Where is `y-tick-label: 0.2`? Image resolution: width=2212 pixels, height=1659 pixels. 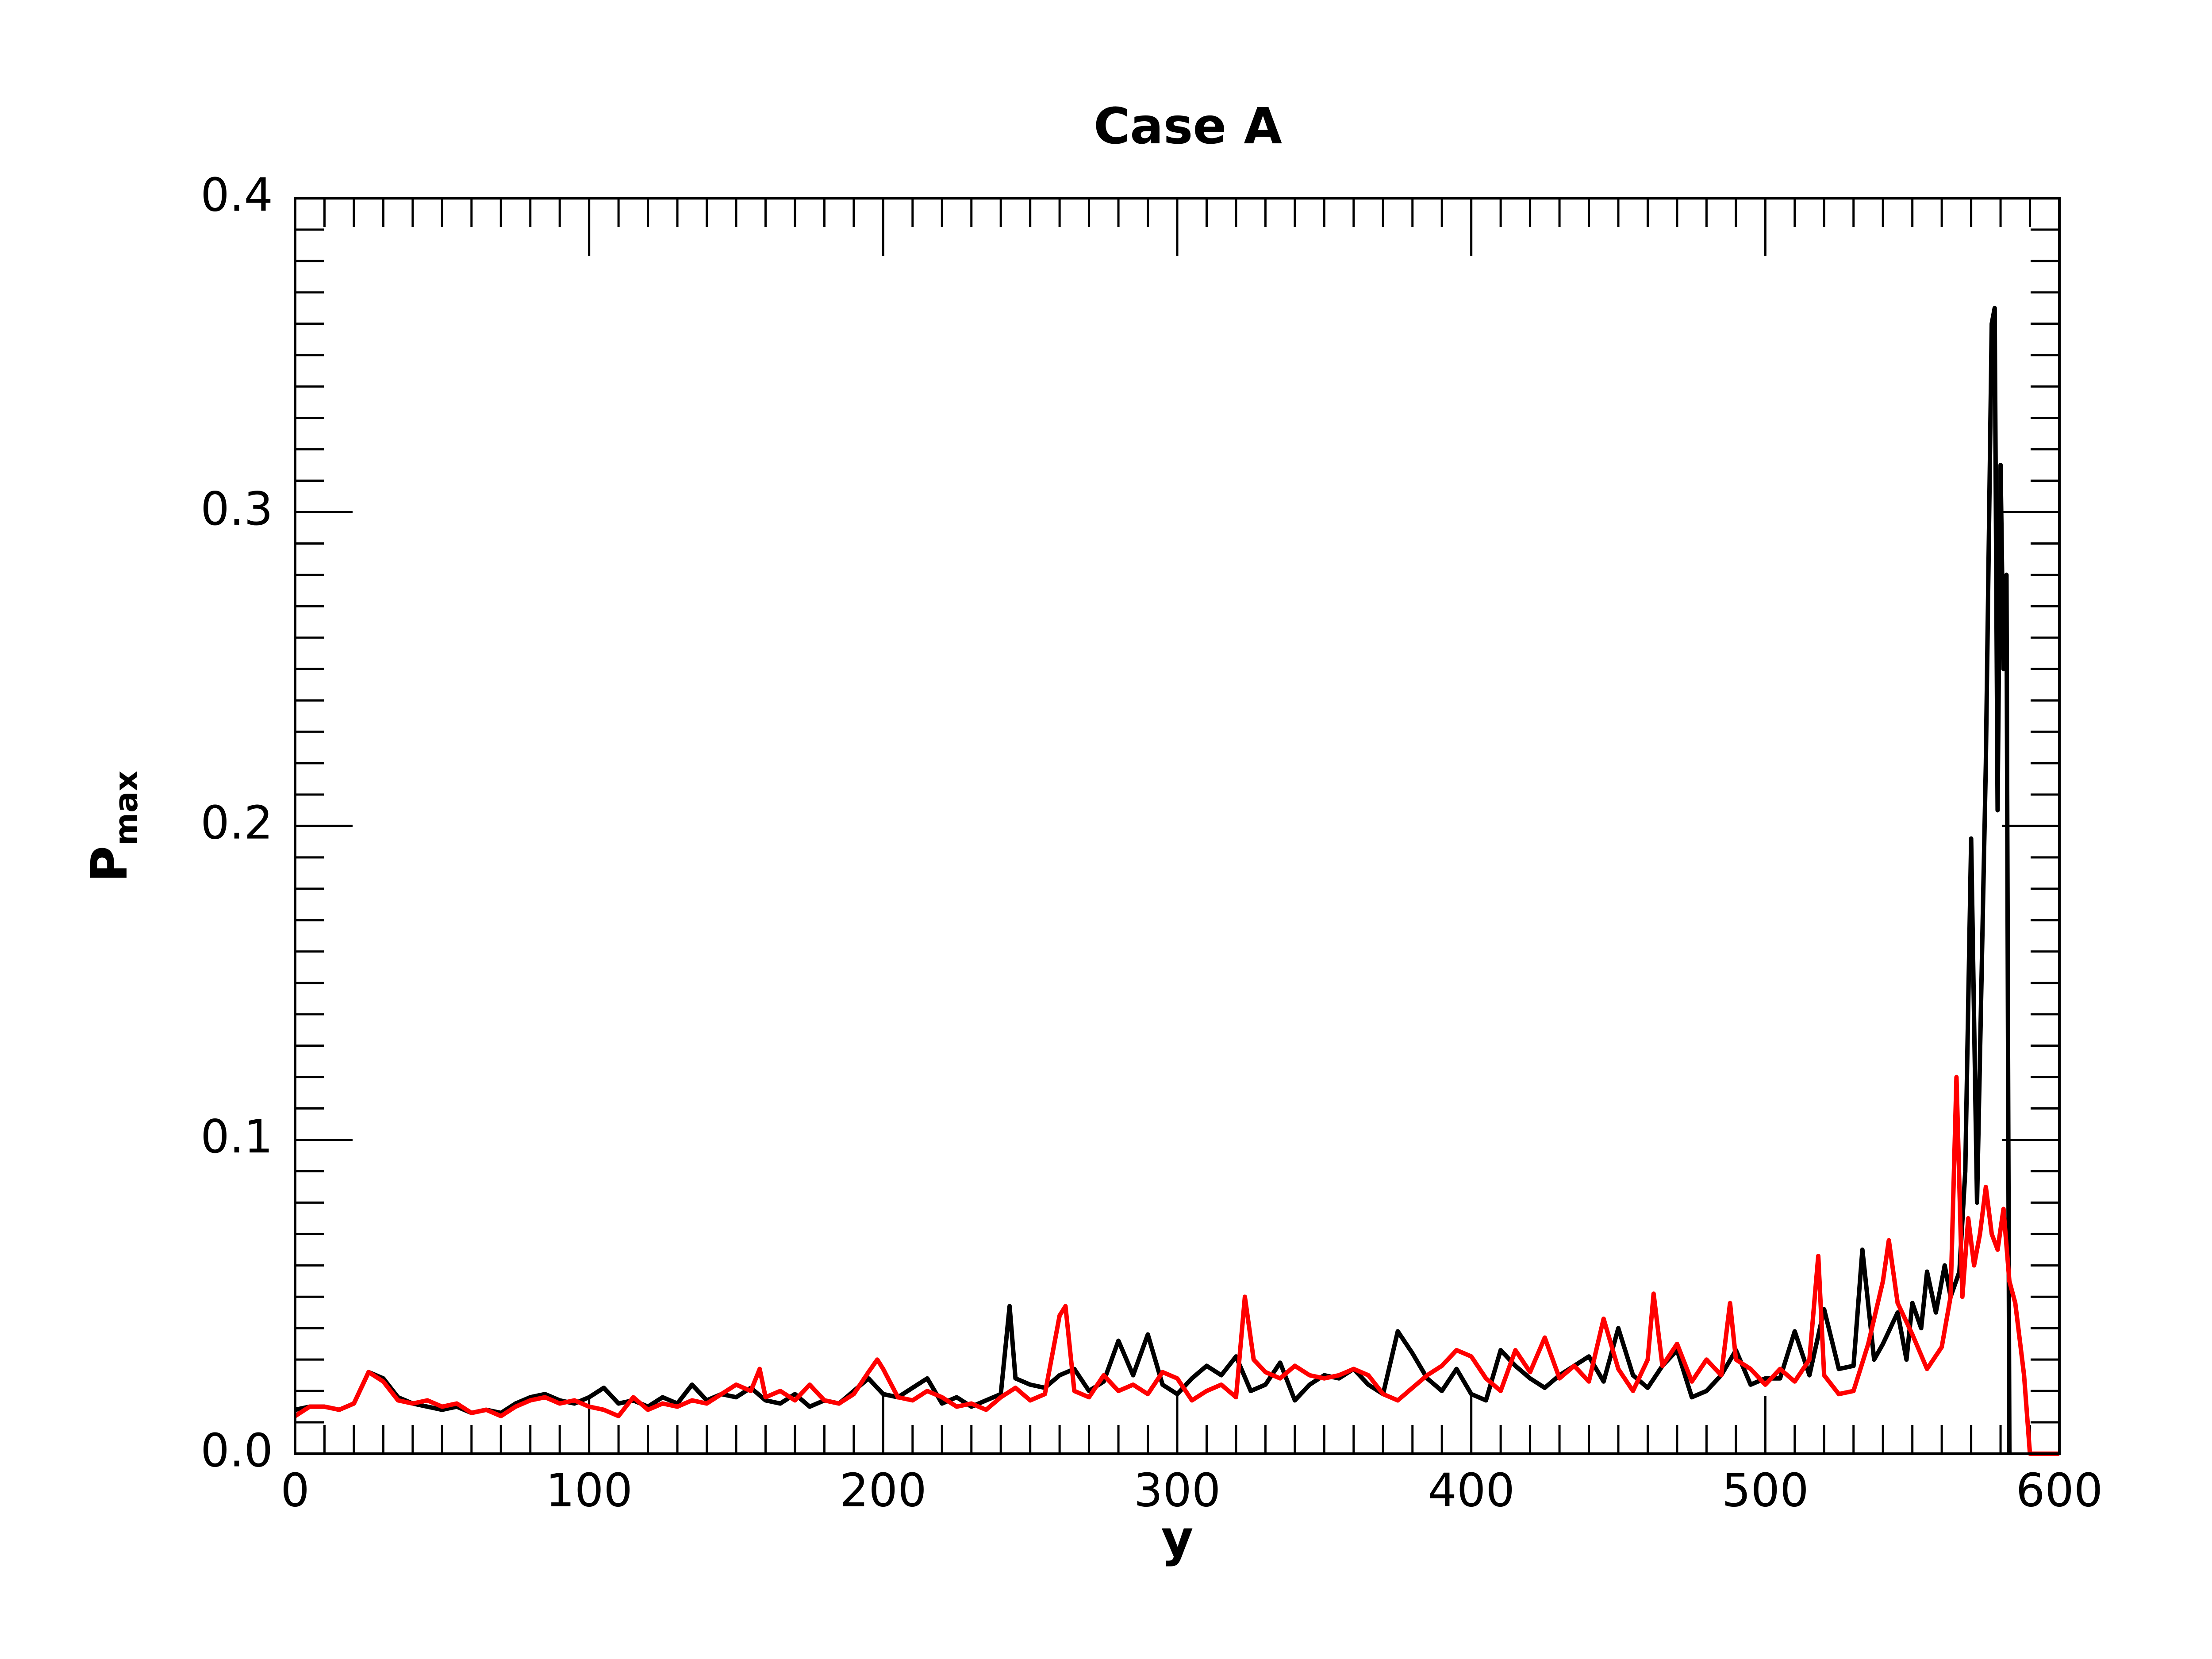 y-tick-label: 0.2 is located at coordinates (237, 823).